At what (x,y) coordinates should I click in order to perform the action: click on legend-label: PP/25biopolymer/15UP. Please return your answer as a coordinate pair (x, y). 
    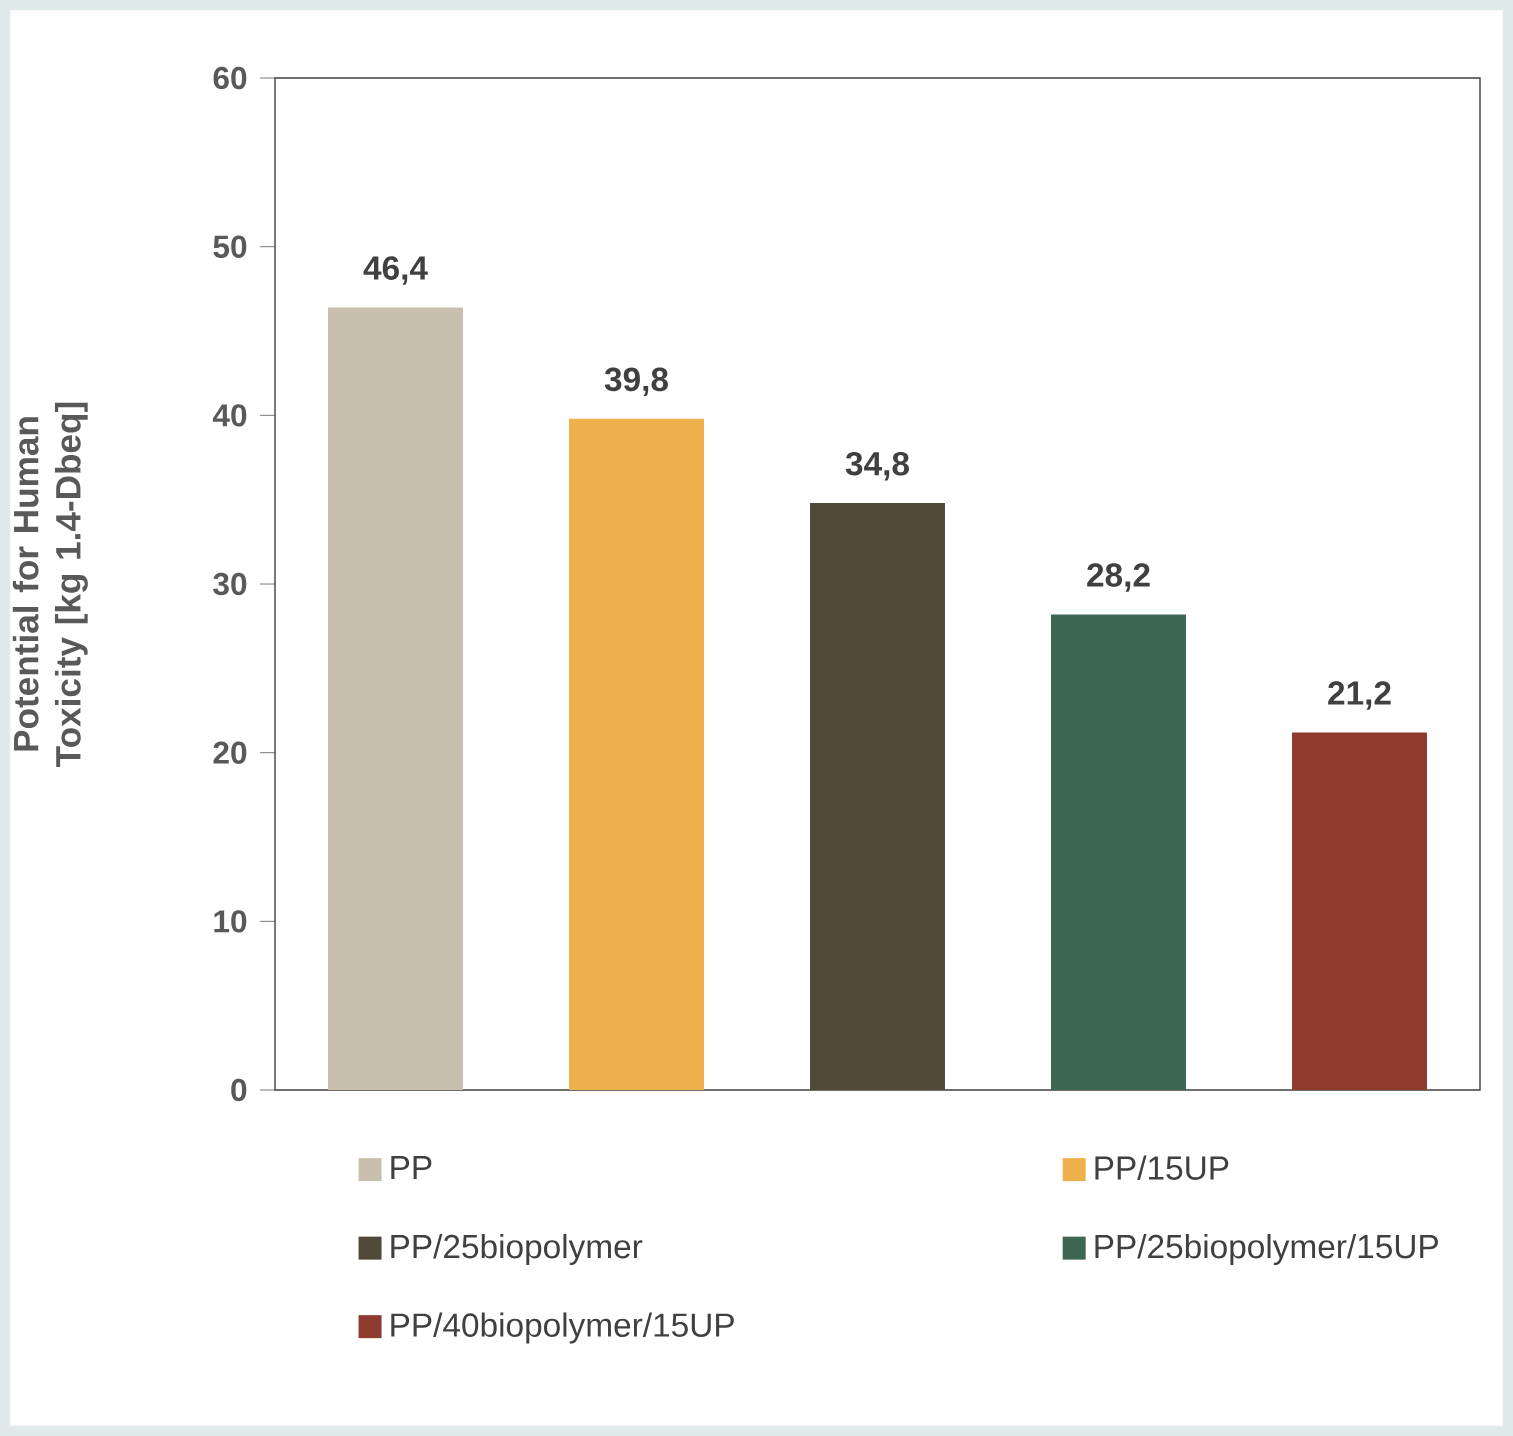
    Looking at the image, I should click on (1266, 1249).